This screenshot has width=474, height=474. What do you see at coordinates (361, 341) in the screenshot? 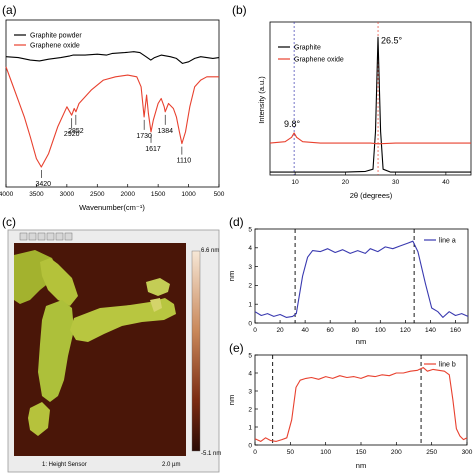
I see `x-axis-title-d: nm` at bounding box center [361, 341].